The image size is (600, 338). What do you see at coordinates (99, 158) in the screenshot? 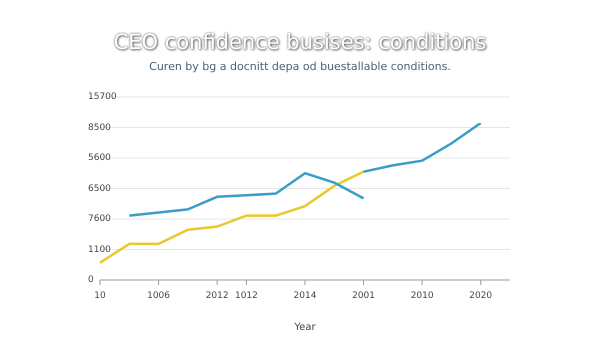
I see `annotation: 5600` at bounding box center [99, 158].